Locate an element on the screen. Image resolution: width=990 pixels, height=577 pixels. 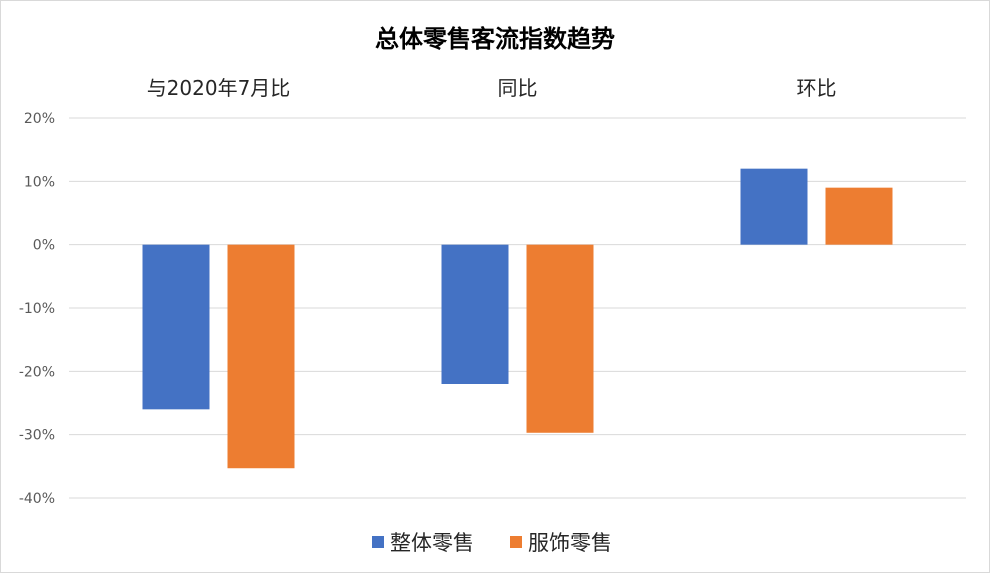
category-label: 同比 is located at coordinates (518, 88).